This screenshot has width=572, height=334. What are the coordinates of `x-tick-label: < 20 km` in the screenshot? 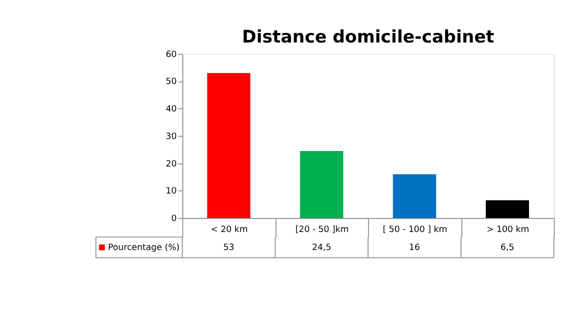 It's located at (229, 230).